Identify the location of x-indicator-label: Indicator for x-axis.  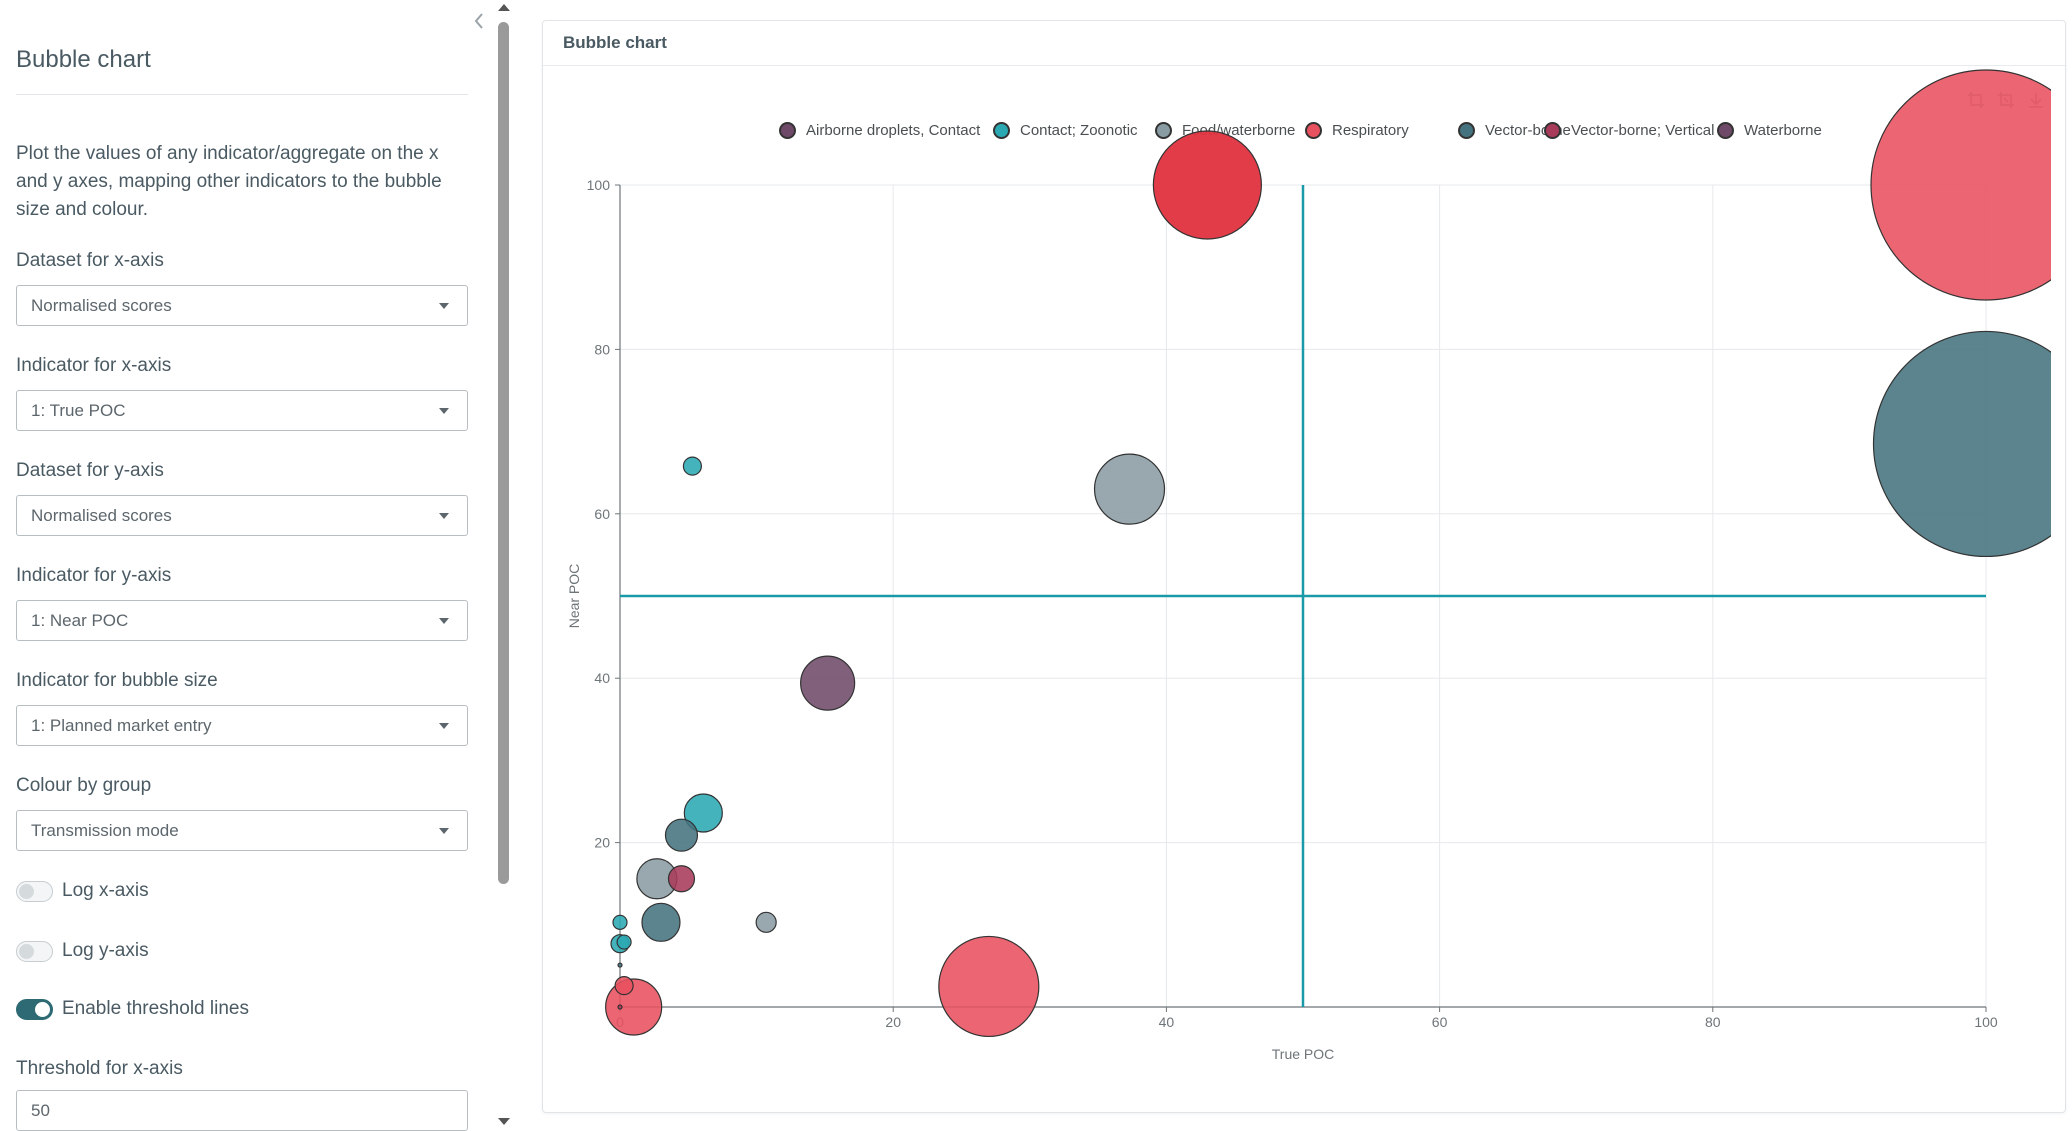
(94, 365).